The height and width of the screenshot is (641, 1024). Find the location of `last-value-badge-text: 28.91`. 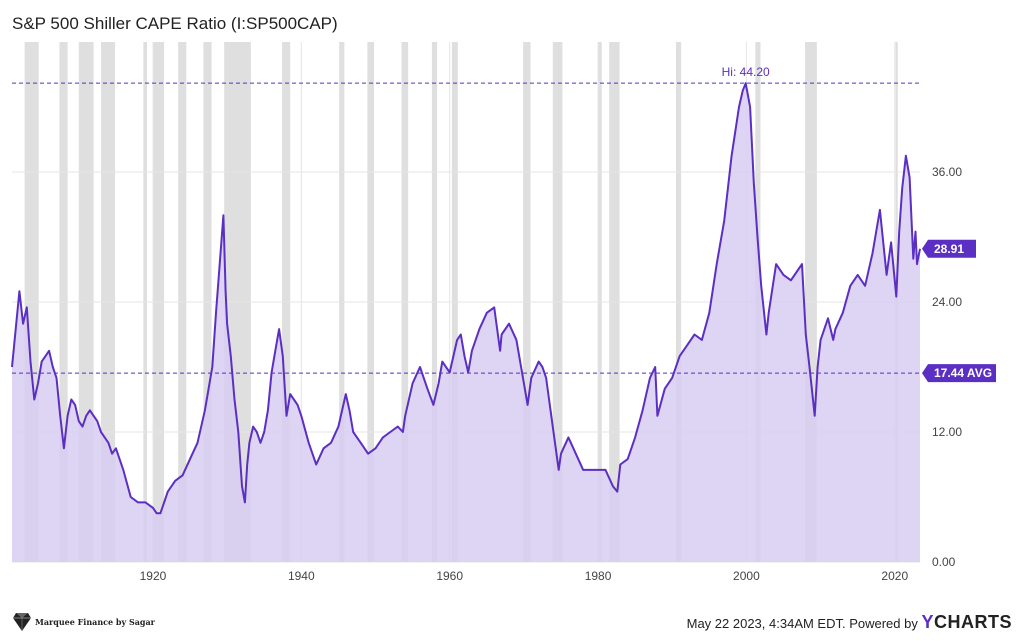

last-value-badge-text: 28.91 is located at coordinates (949, 249).